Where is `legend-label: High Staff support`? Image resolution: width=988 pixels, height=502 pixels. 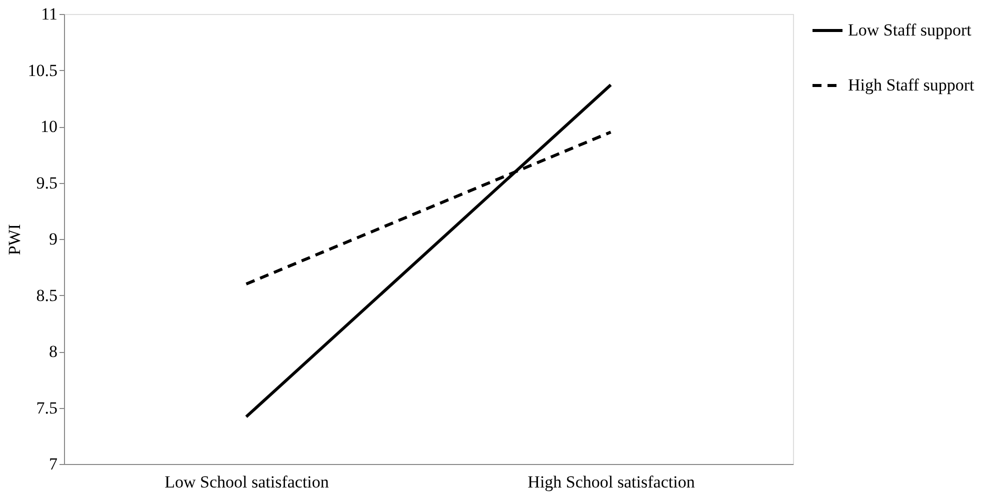 legend-label: High Staff support is located at coordinates (911, 85).